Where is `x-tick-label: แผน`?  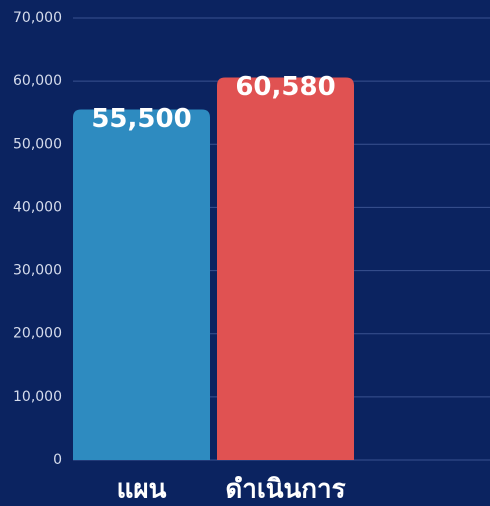 x-tick-label: แผน is located at coordinates (142, 490).